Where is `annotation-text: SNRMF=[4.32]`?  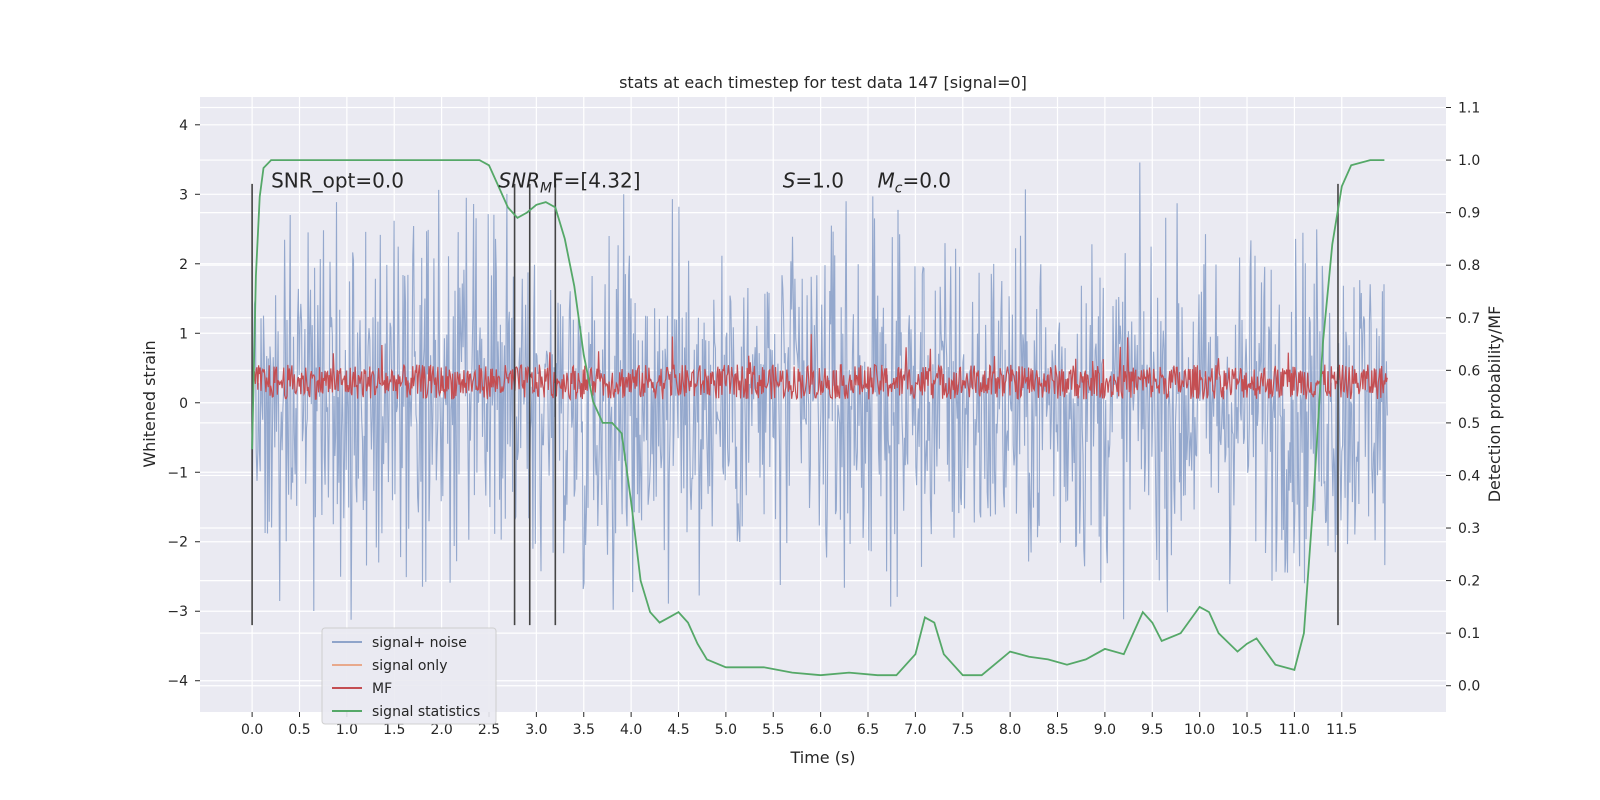 annotation-text: SNRMF=[4.32] is located at coordinates (569, 182).